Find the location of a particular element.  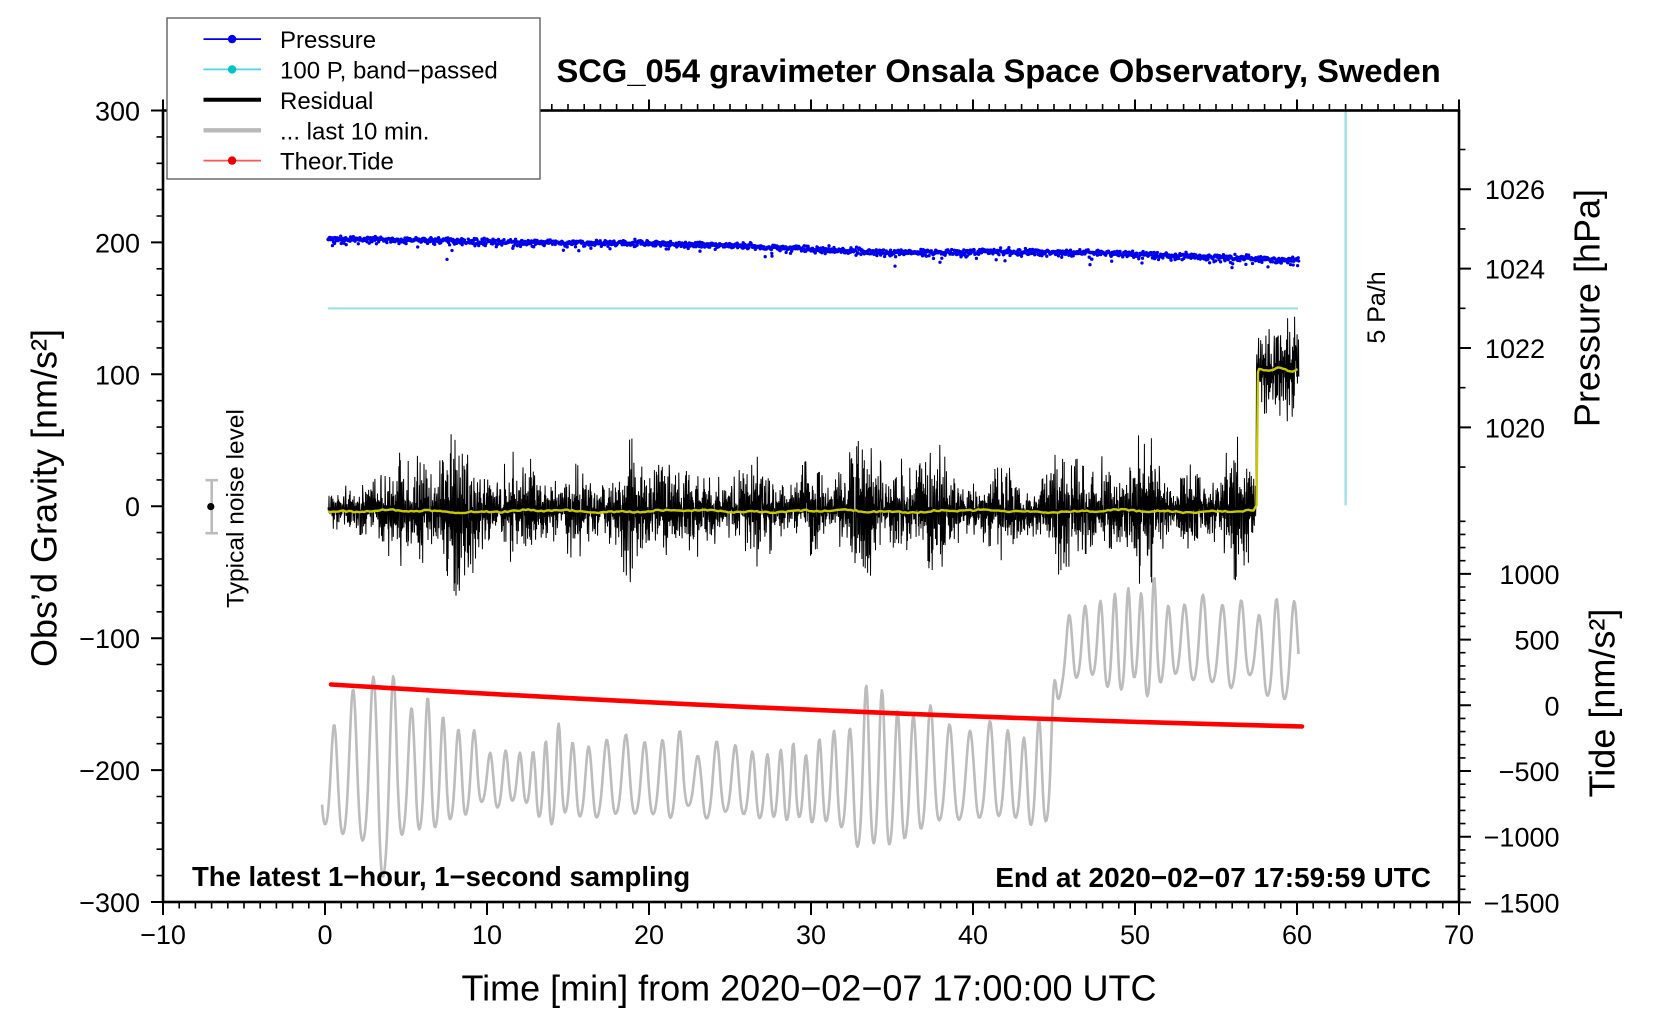

svg-text:The latest 1−hour, 1−second sa: The latest 1−hour, 1−second sampling is located at coordinates (441, 876).